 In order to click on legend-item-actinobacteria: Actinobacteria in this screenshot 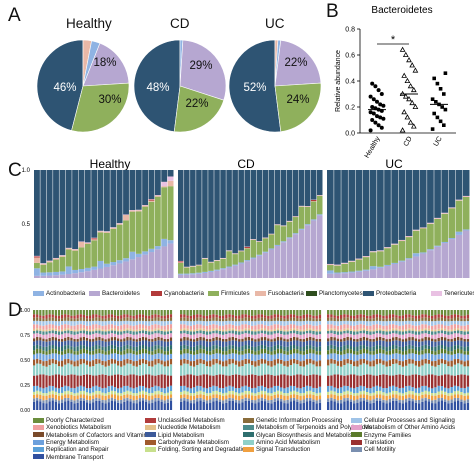, I will do `click(59, 293)`.